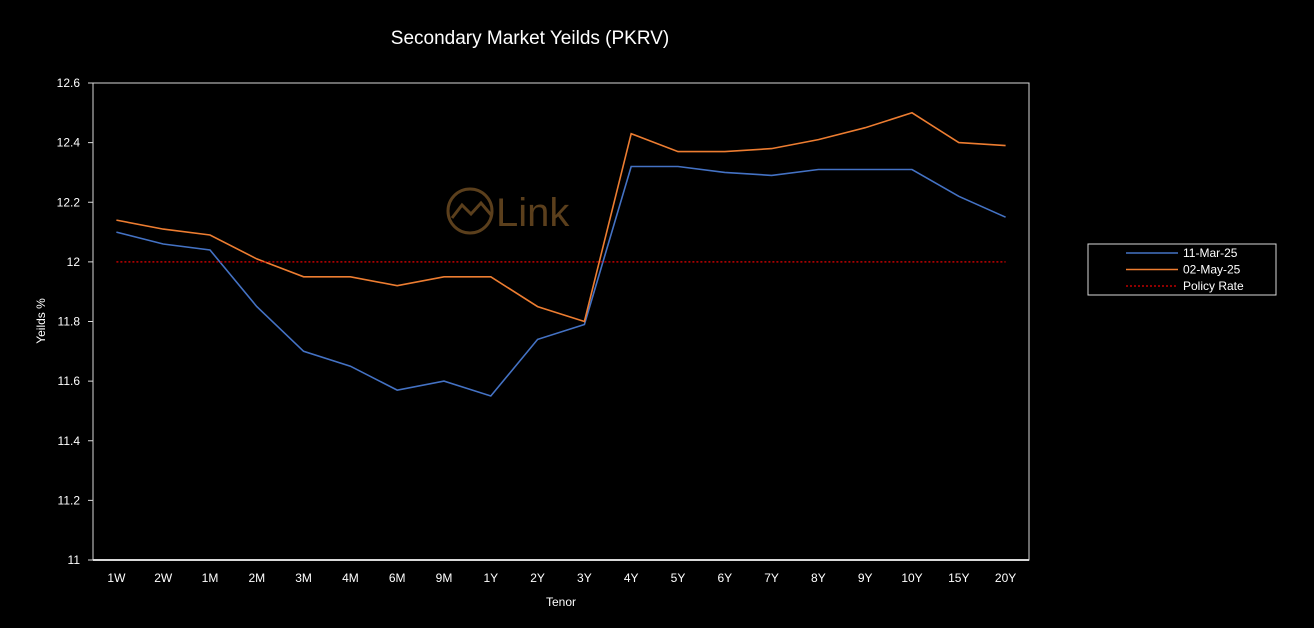 The image size is (1314, 628). I want to click on watermark-text: Link, so click(533, 213).